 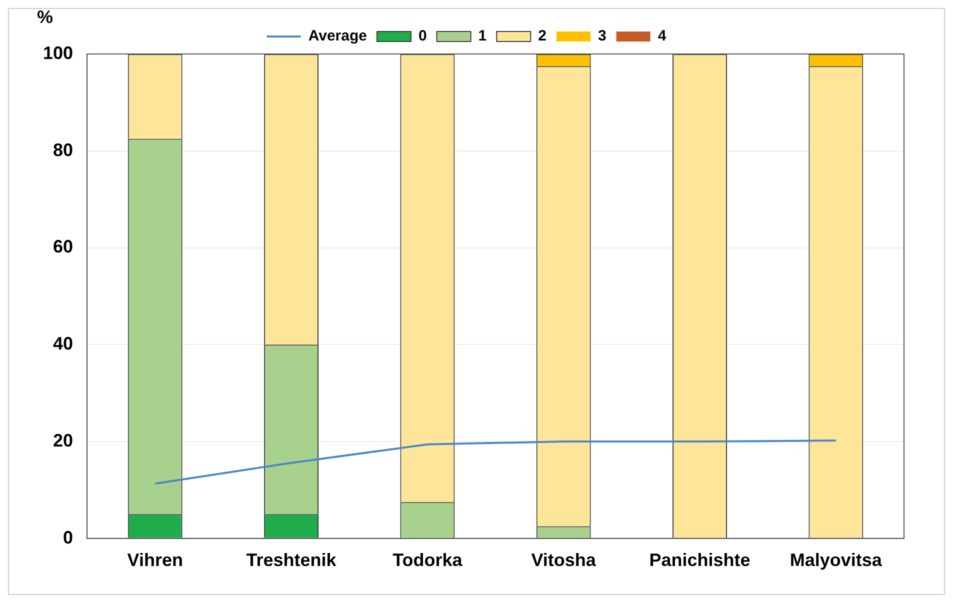 I want to click on x-tick-label: Vihren, so click(x=155, y=560).